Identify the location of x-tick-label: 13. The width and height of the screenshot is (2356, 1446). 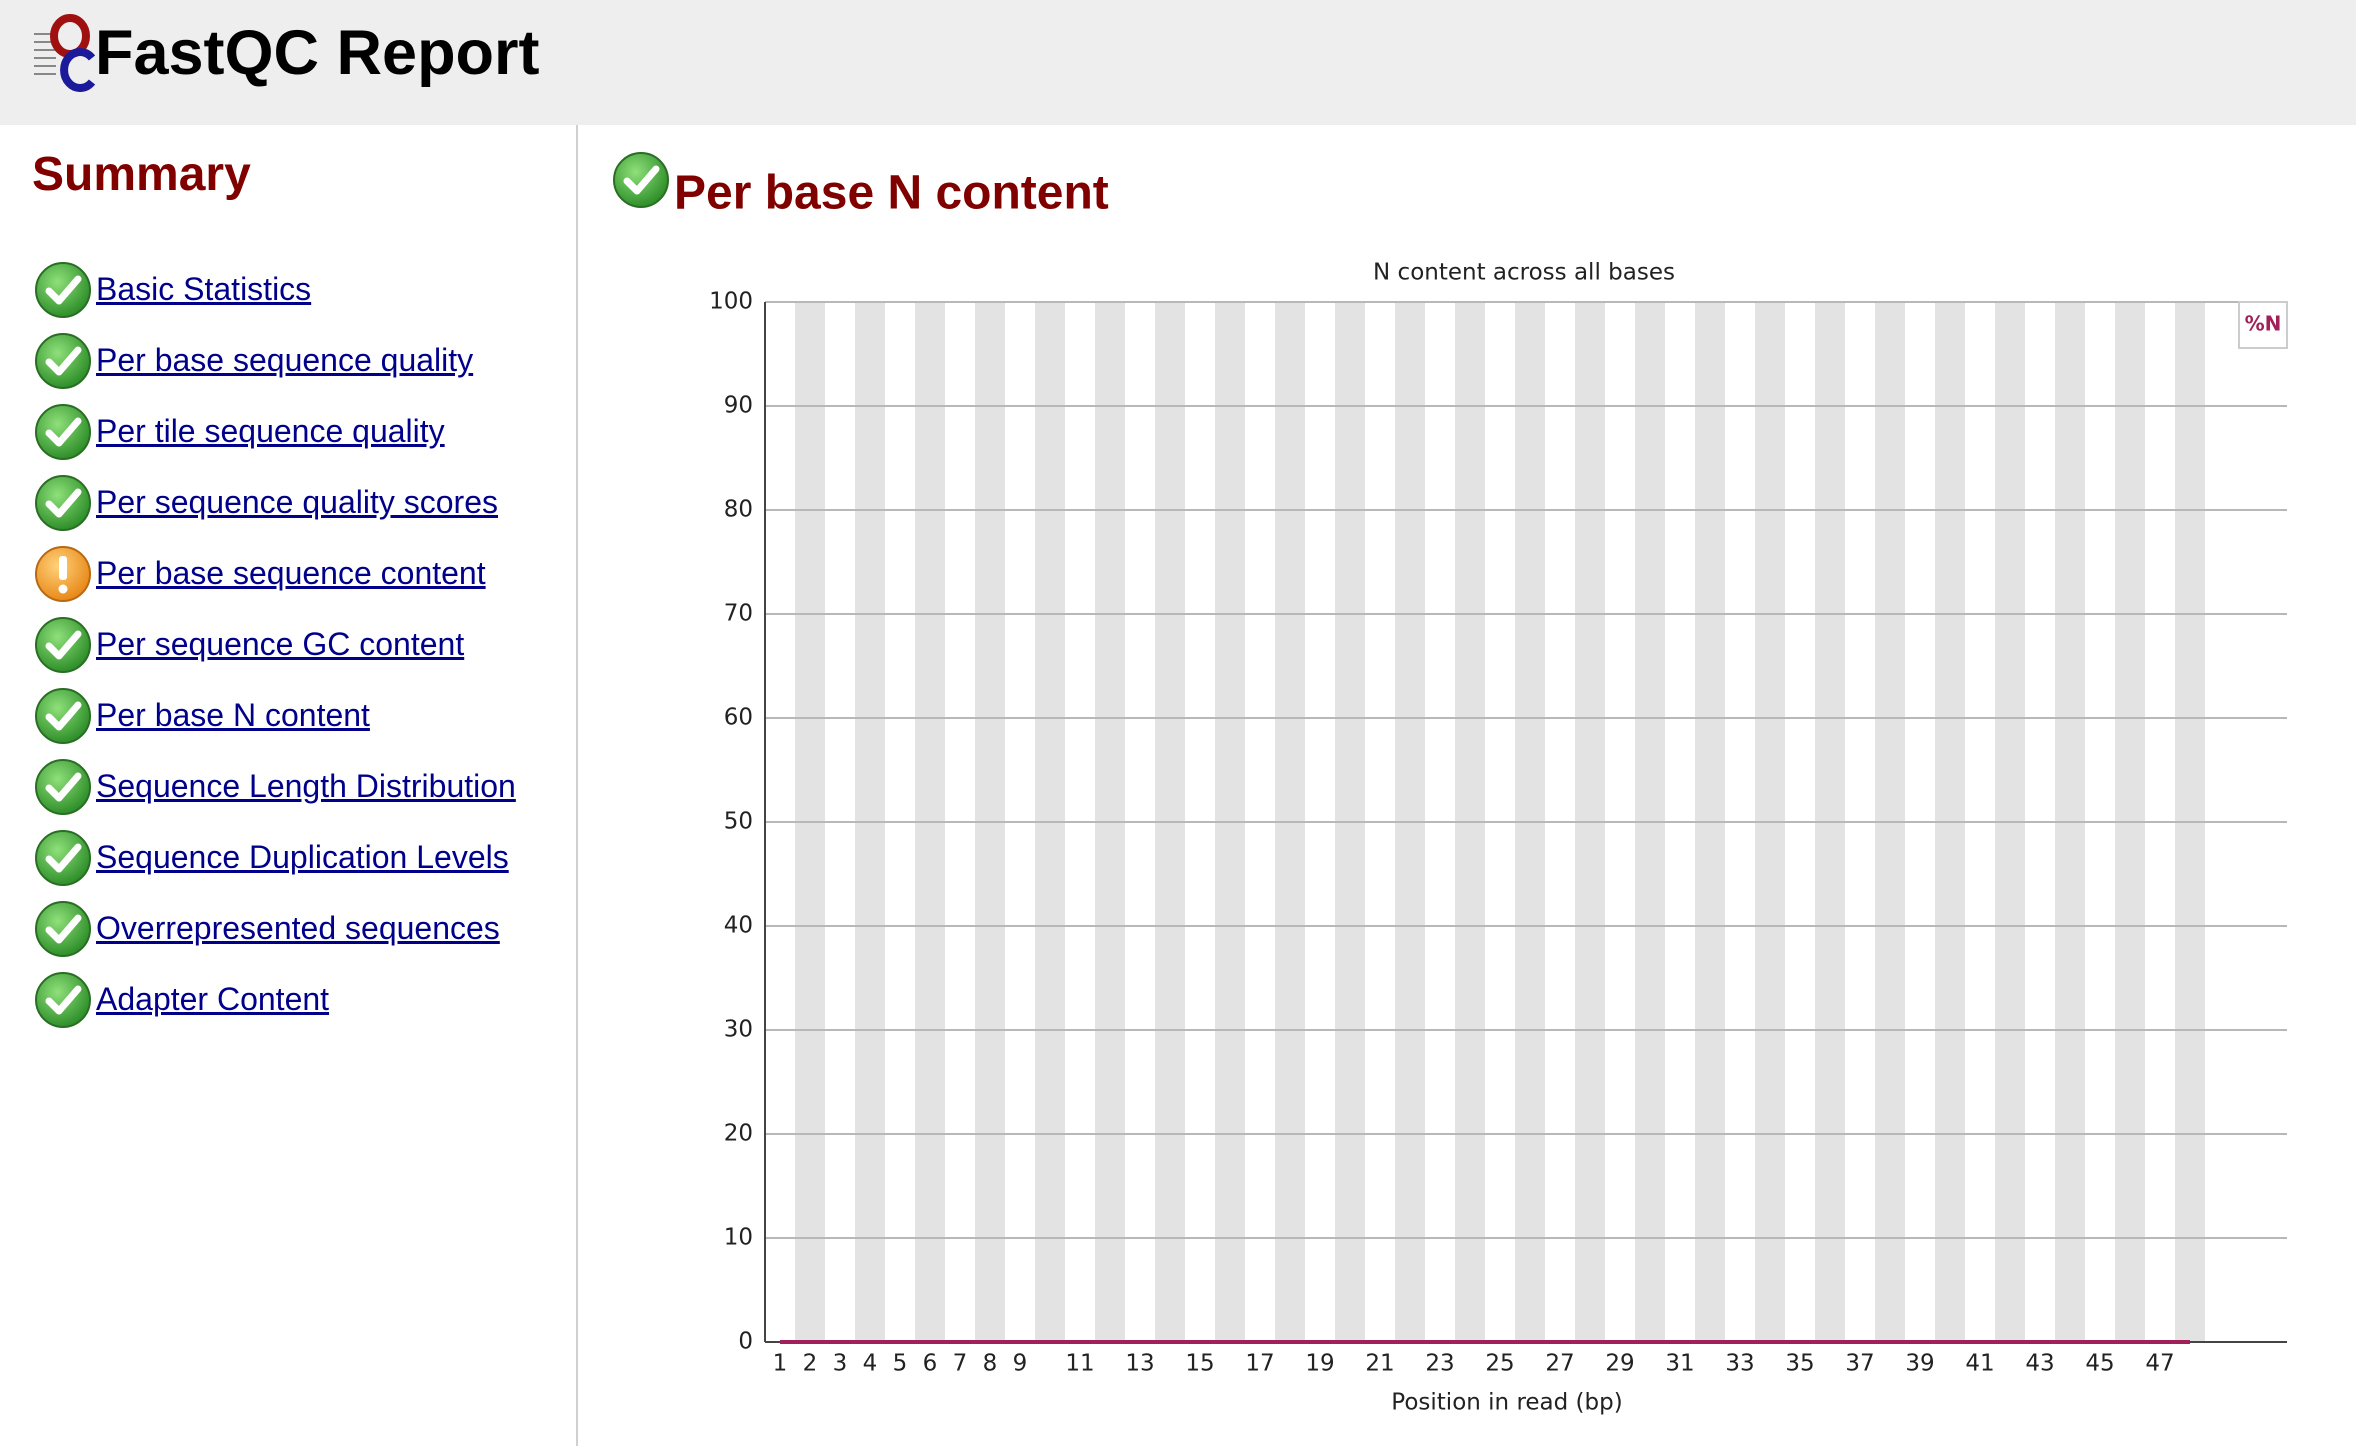
(1139, 1364).